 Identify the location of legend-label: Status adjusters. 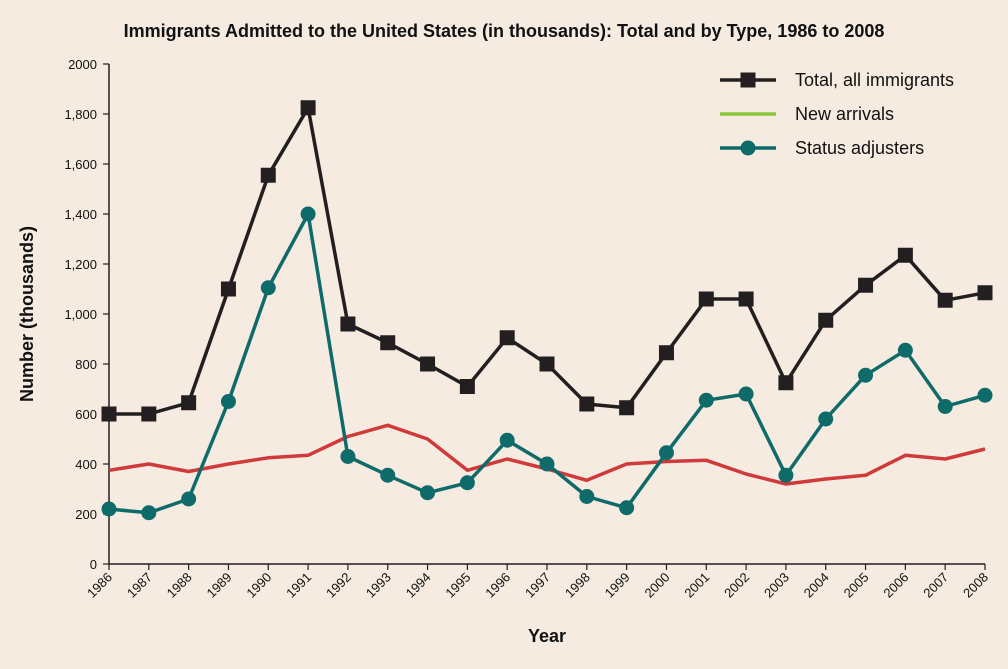
(859, 148).